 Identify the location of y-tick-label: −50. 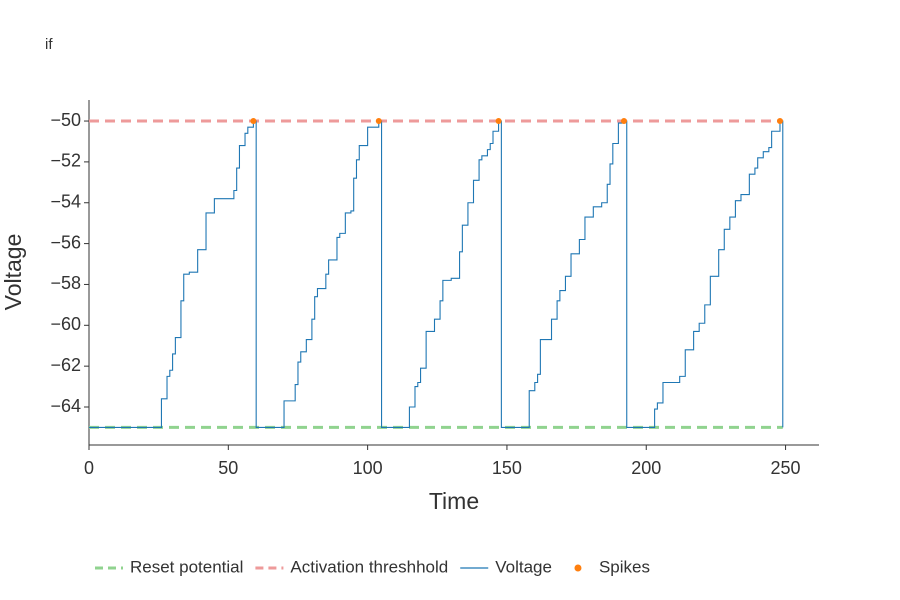
(65, 120).